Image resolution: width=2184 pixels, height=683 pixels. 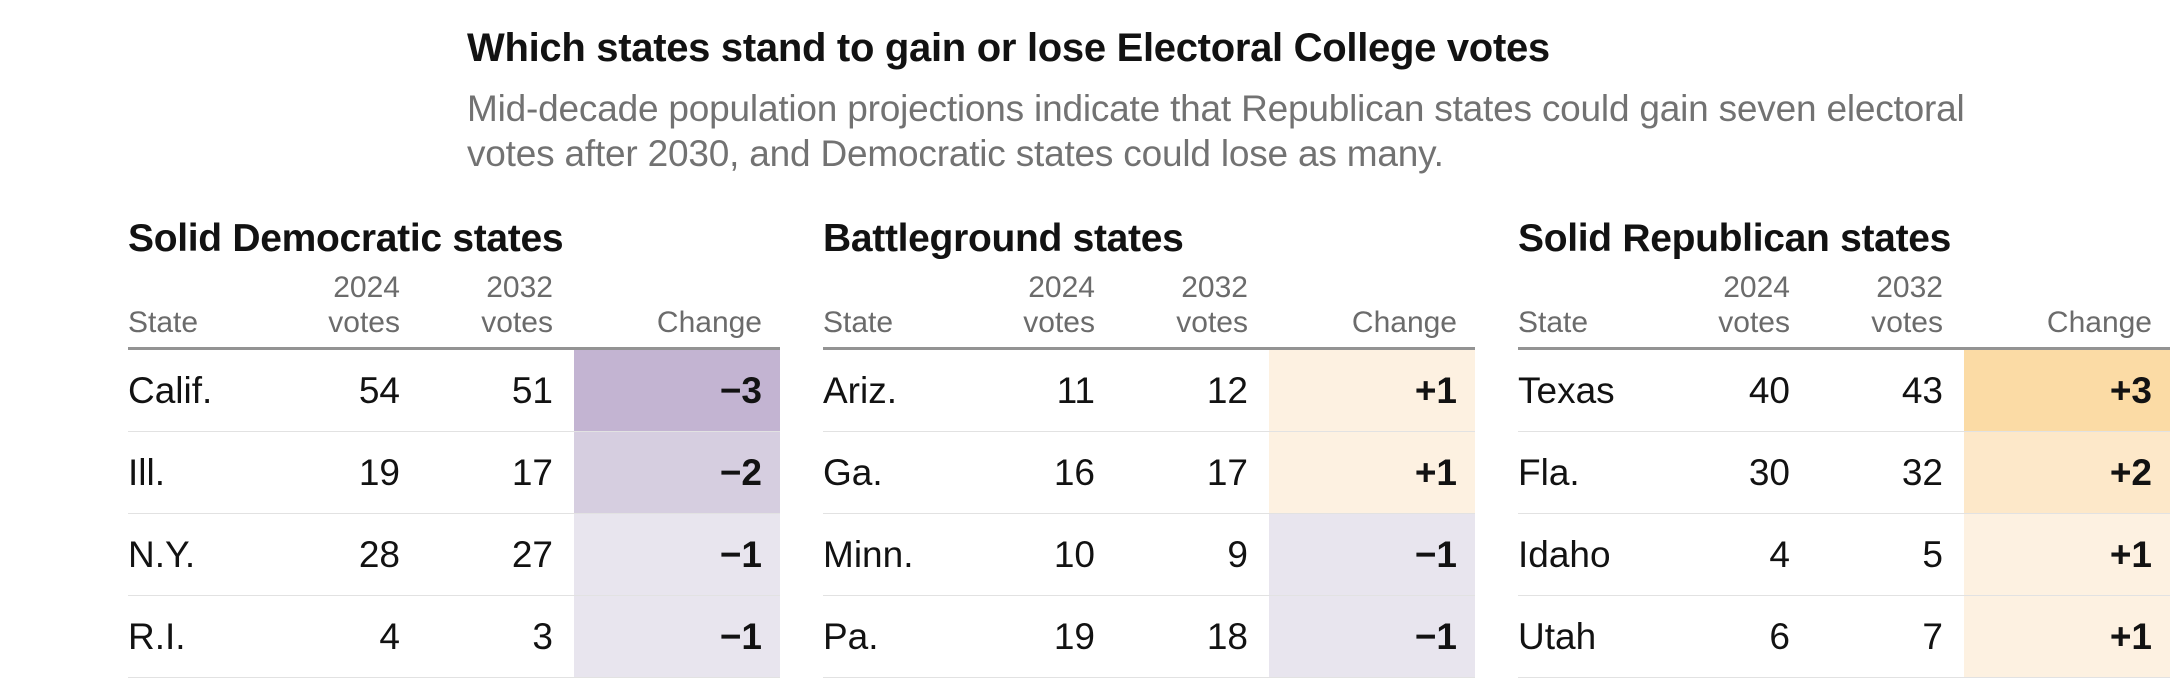 I want to click on state-cell: Ga., so click(x=853, y=472).